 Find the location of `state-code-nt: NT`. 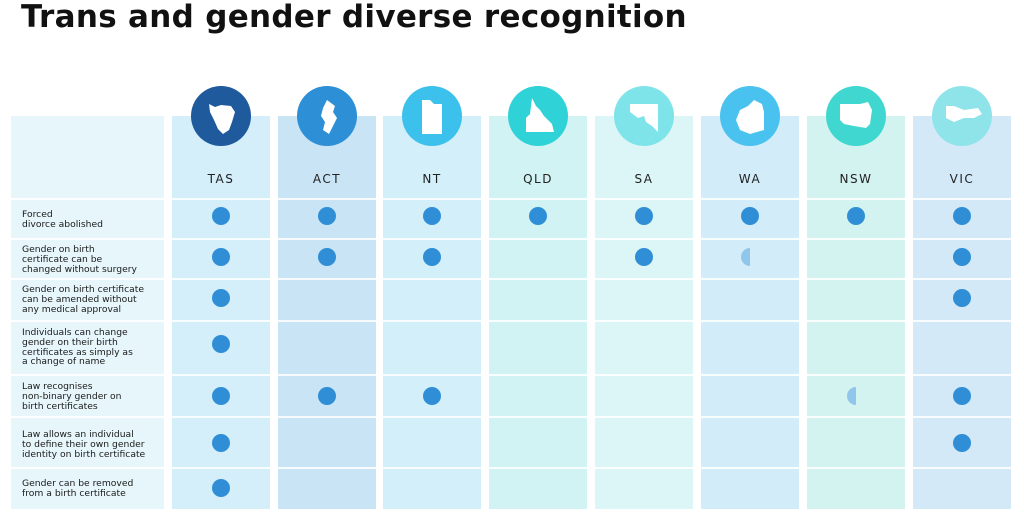

state-code-nt: NT is located at coordinates (432, 179).